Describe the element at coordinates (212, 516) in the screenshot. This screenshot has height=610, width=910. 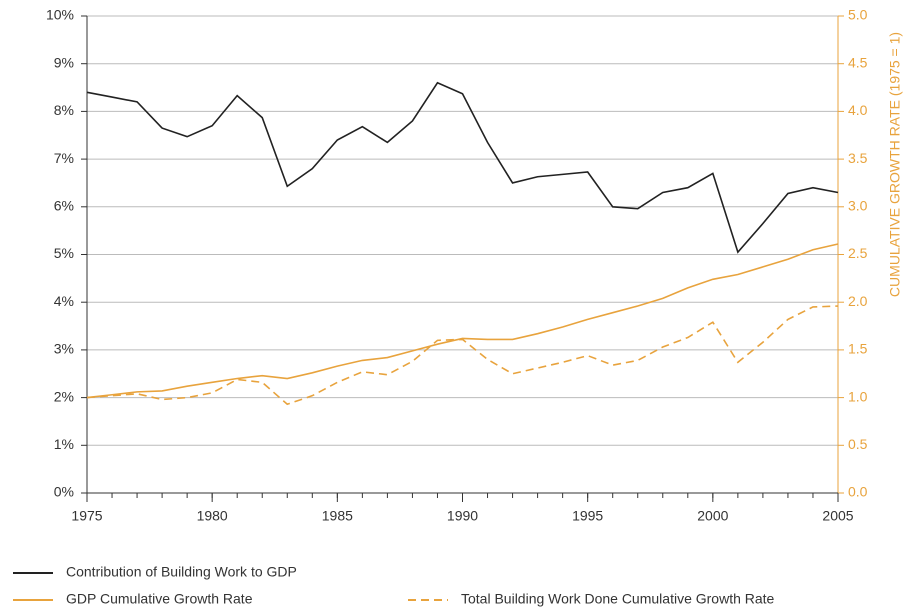
I see `x-tick-label: 1980` at that location.